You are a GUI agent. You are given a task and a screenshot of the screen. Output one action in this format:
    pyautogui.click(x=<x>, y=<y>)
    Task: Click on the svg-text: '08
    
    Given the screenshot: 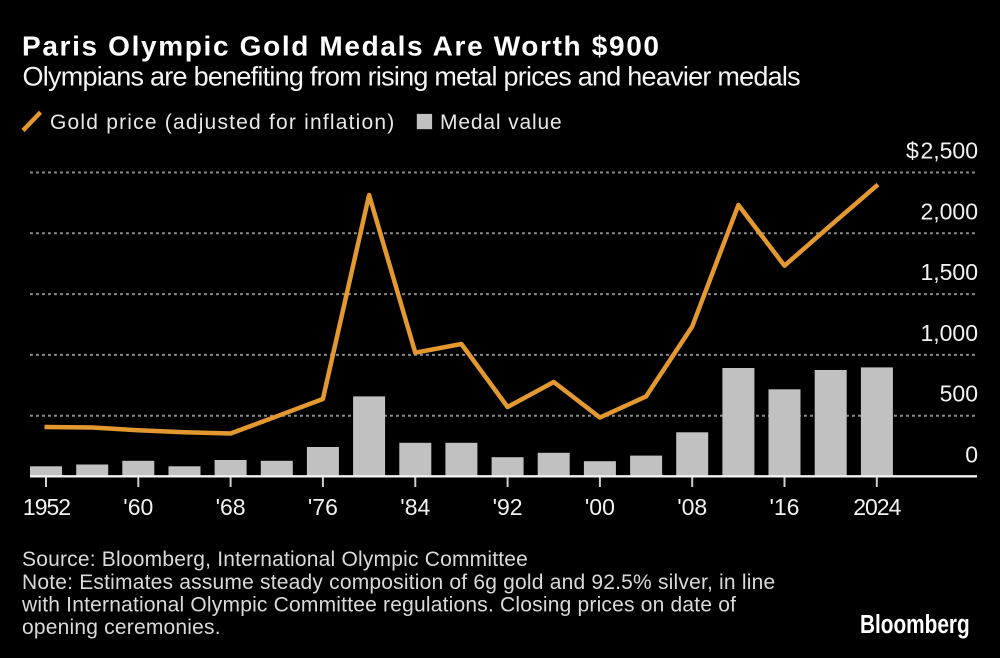 What is the action you would take?
    pyautogui.click(x=692, y=507)
    